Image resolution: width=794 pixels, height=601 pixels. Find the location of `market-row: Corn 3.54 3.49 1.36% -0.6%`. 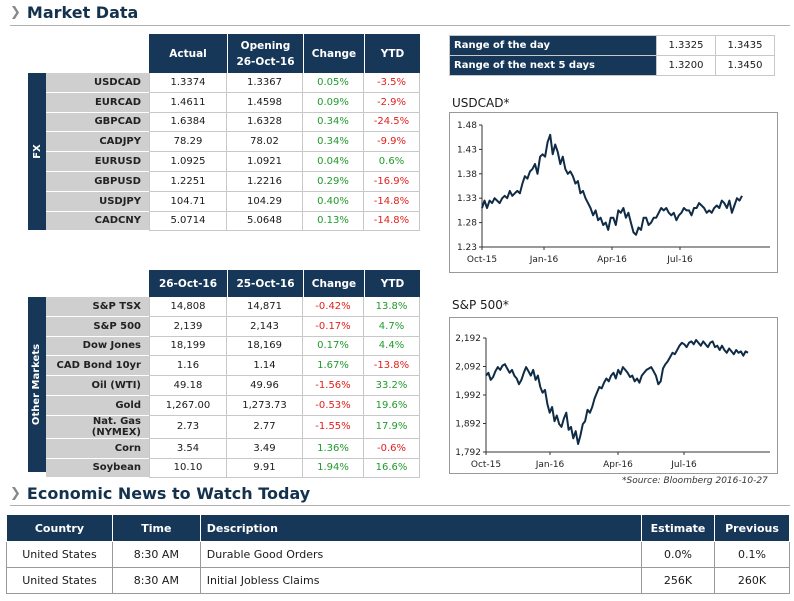

market-row: Corn 3.54 3.49 1.36% -0.6% is located at coordinates (233, 448).